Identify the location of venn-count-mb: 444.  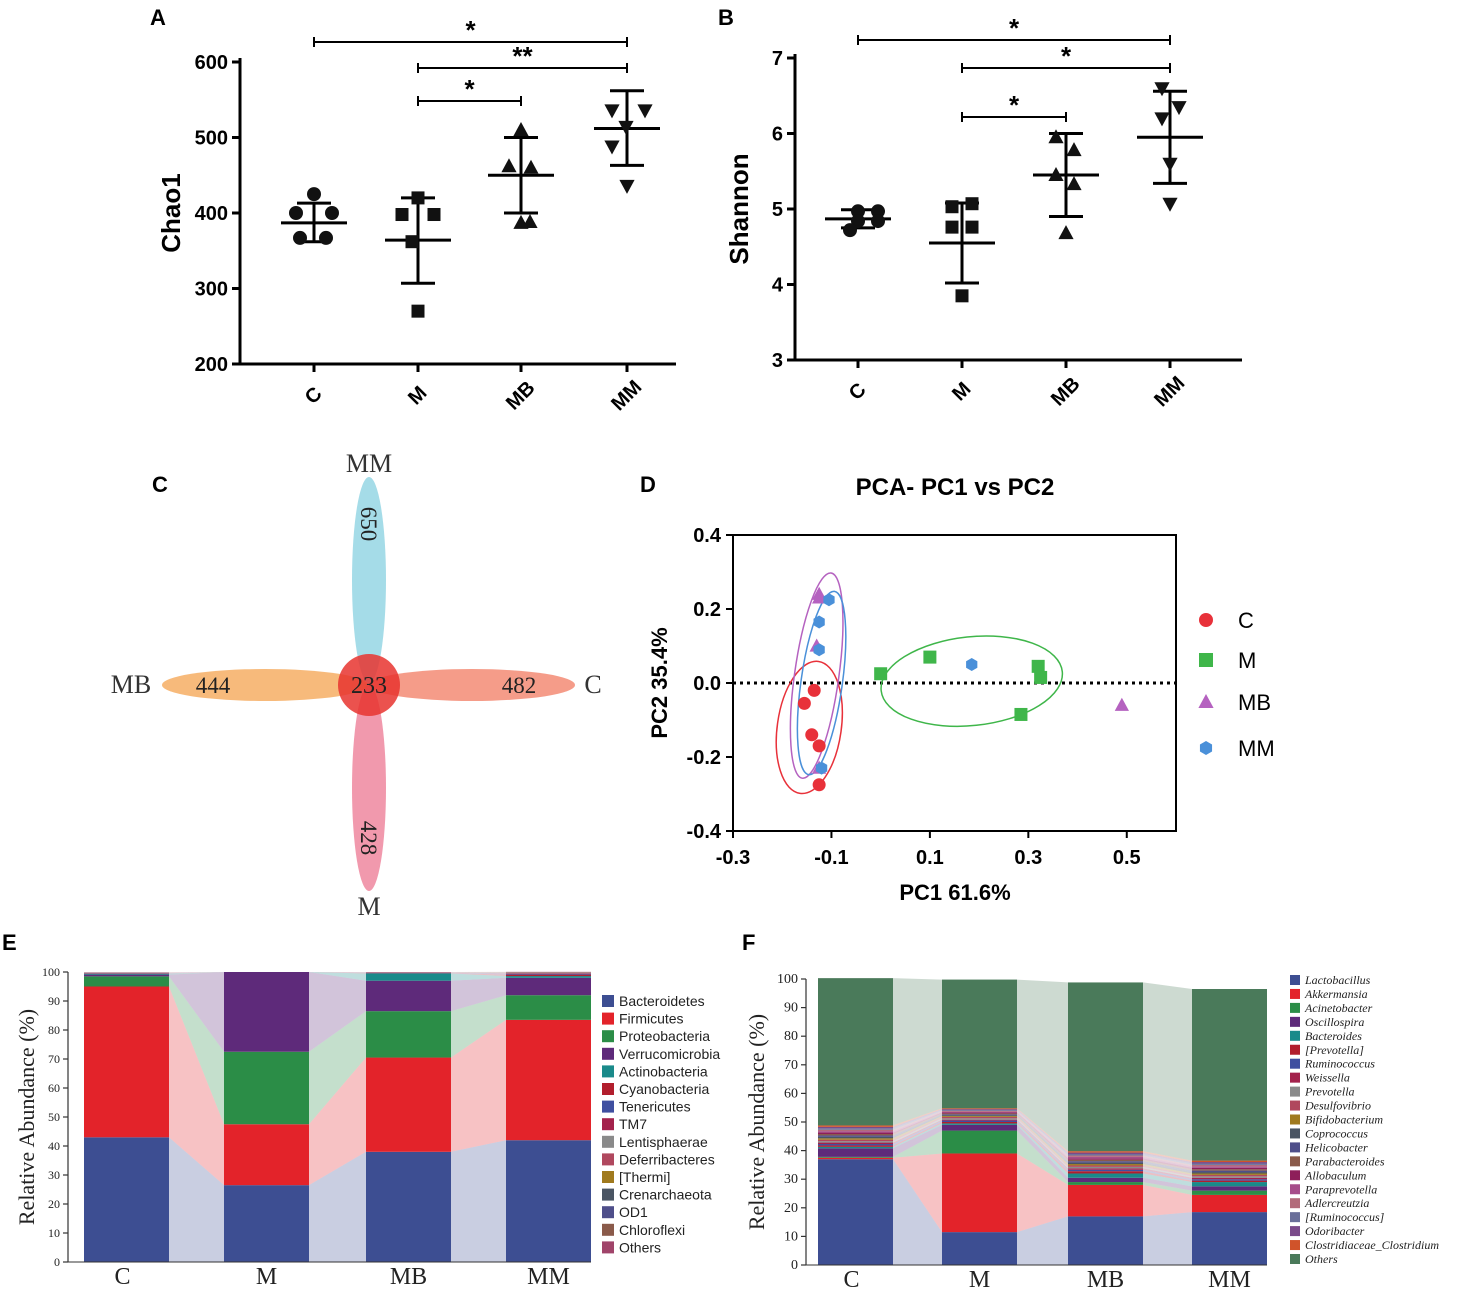
(213, 685).